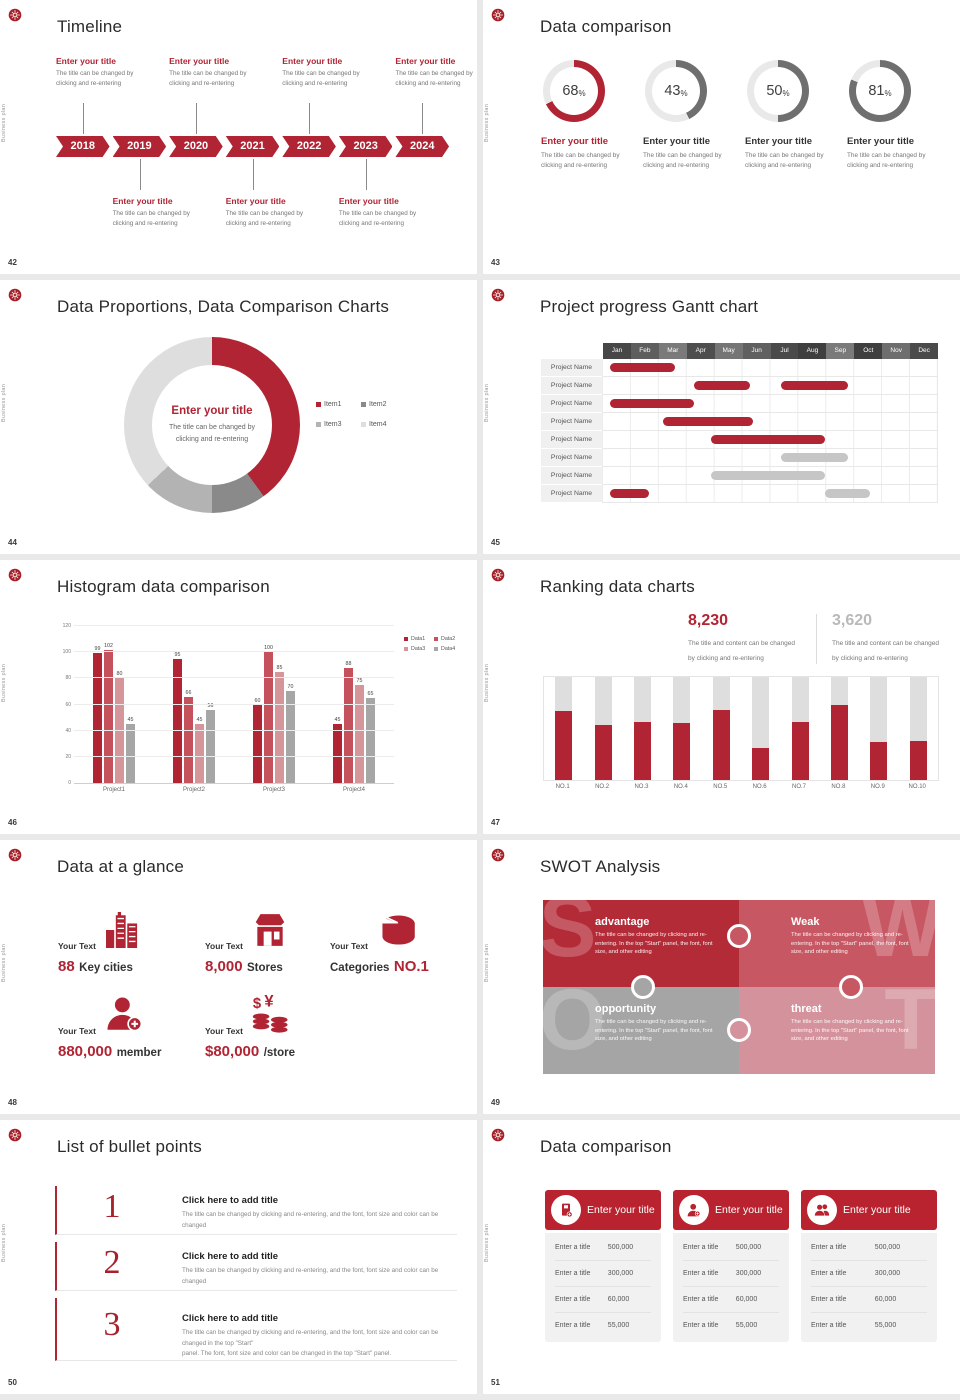 The image size is (960, 1400). What do you see at coordinates (436, 649) in the screenshot?
I see `legend-swatch` at bounding box center [436, 649].